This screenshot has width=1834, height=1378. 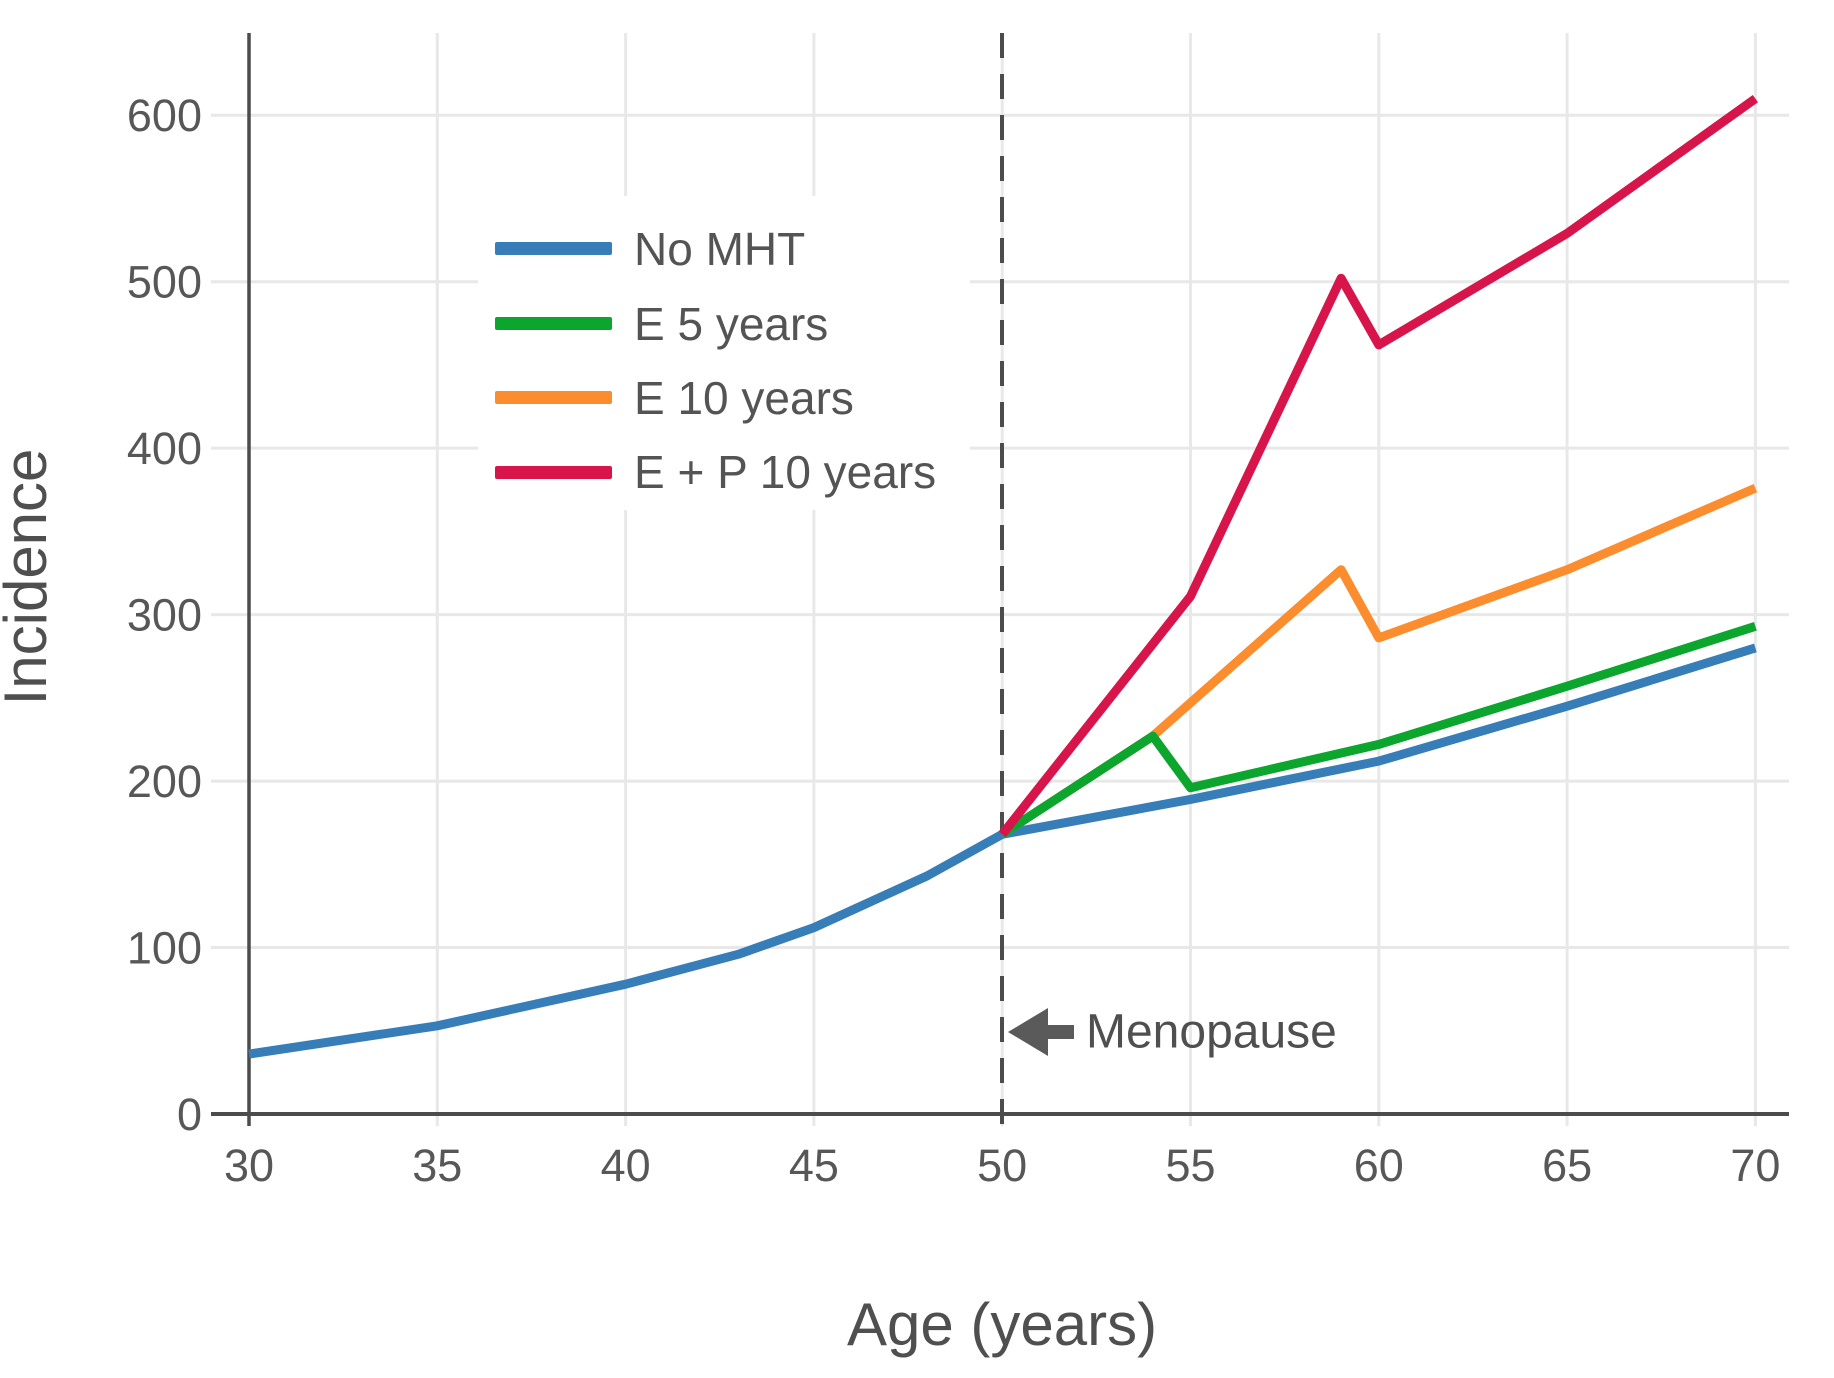 I want to click on x-axis-title: Age (years), so click(x=1002, y=1324).